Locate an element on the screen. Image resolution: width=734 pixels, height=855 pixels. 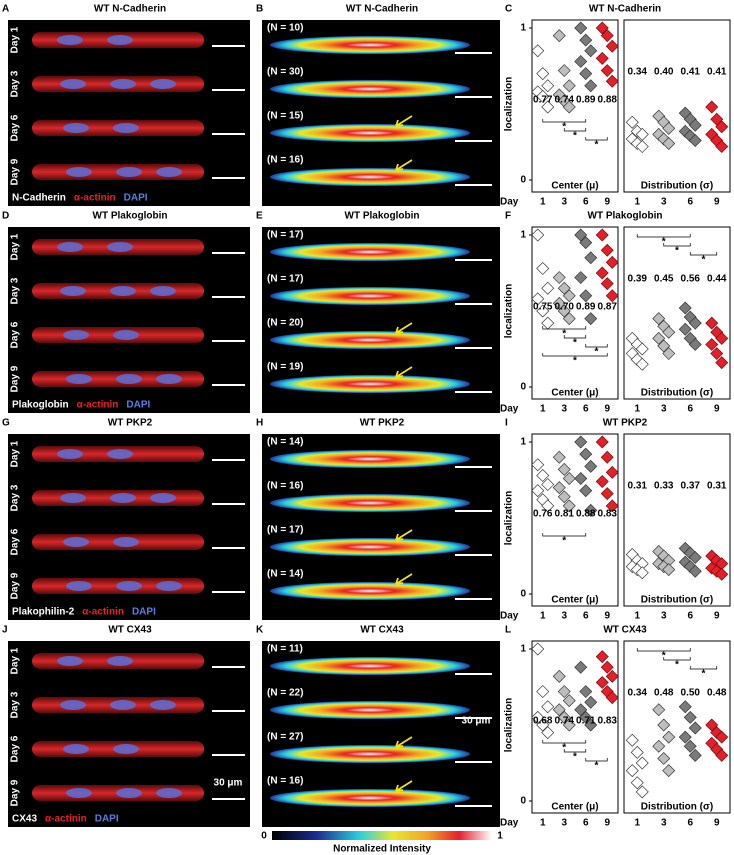
count-label: (N = 17) is located at coordinates (285, 530).